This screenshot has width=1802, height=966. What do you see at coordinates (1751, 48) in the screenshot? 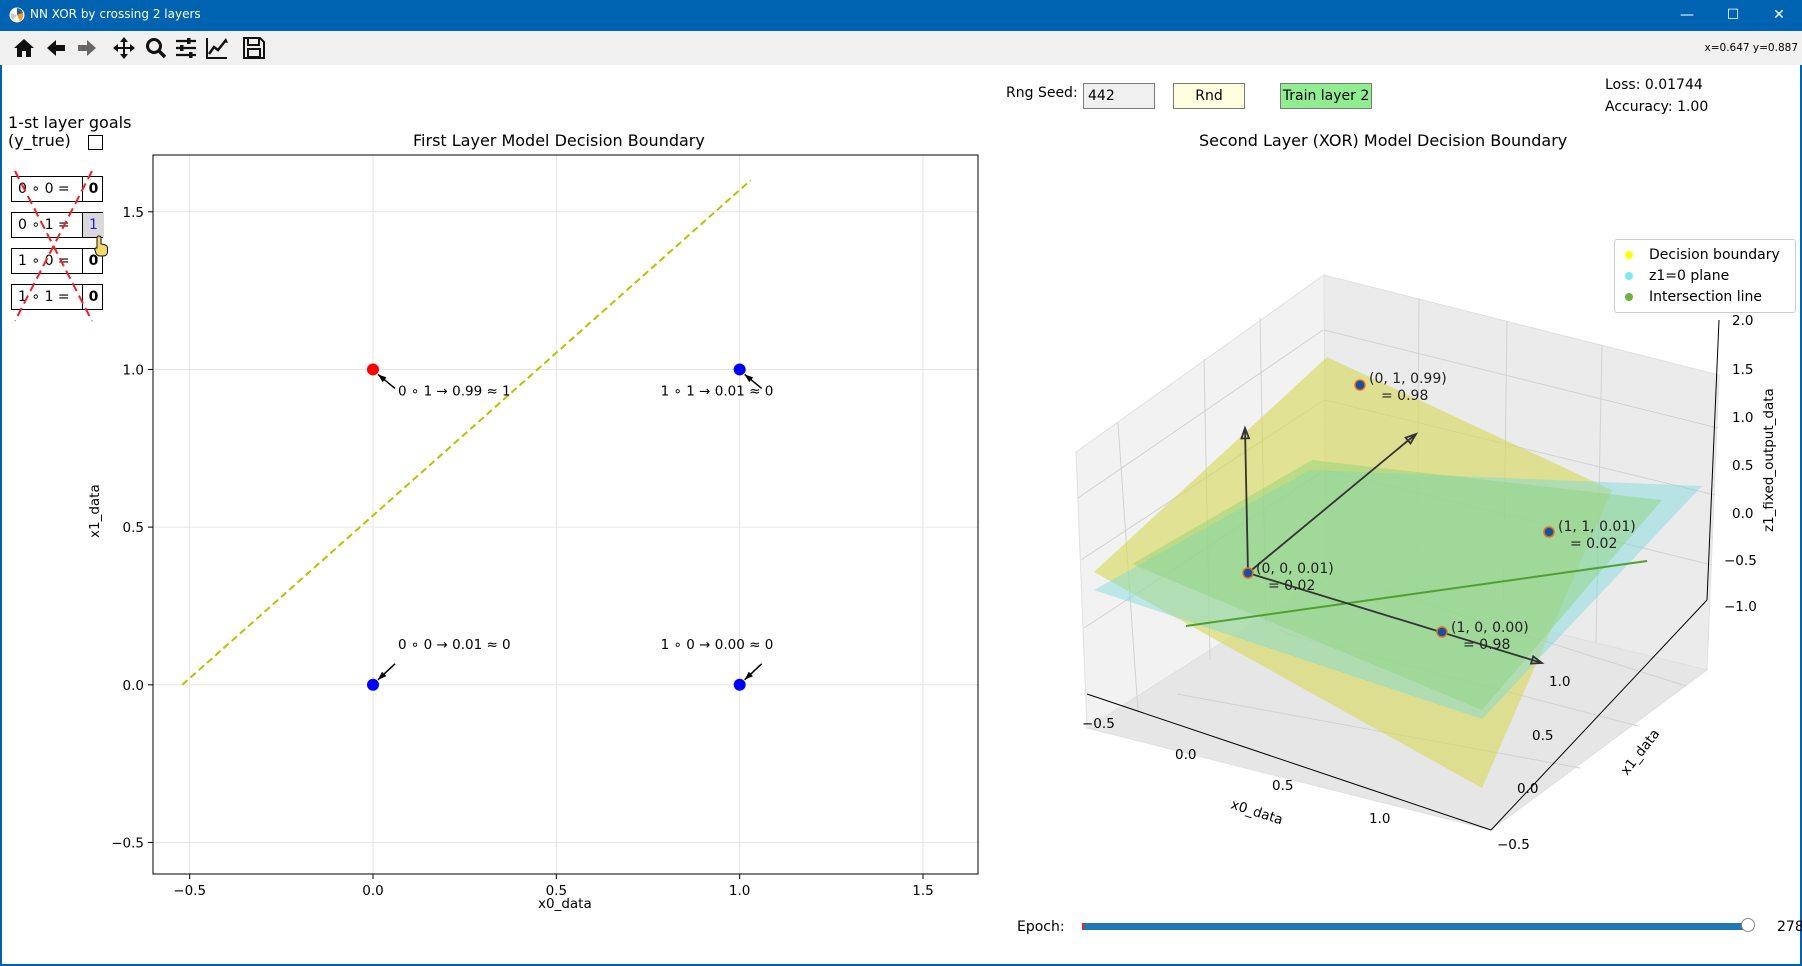
I see `cursor-coordinates: x=0.647 y=0.887` at bounding box center [1751, 48].